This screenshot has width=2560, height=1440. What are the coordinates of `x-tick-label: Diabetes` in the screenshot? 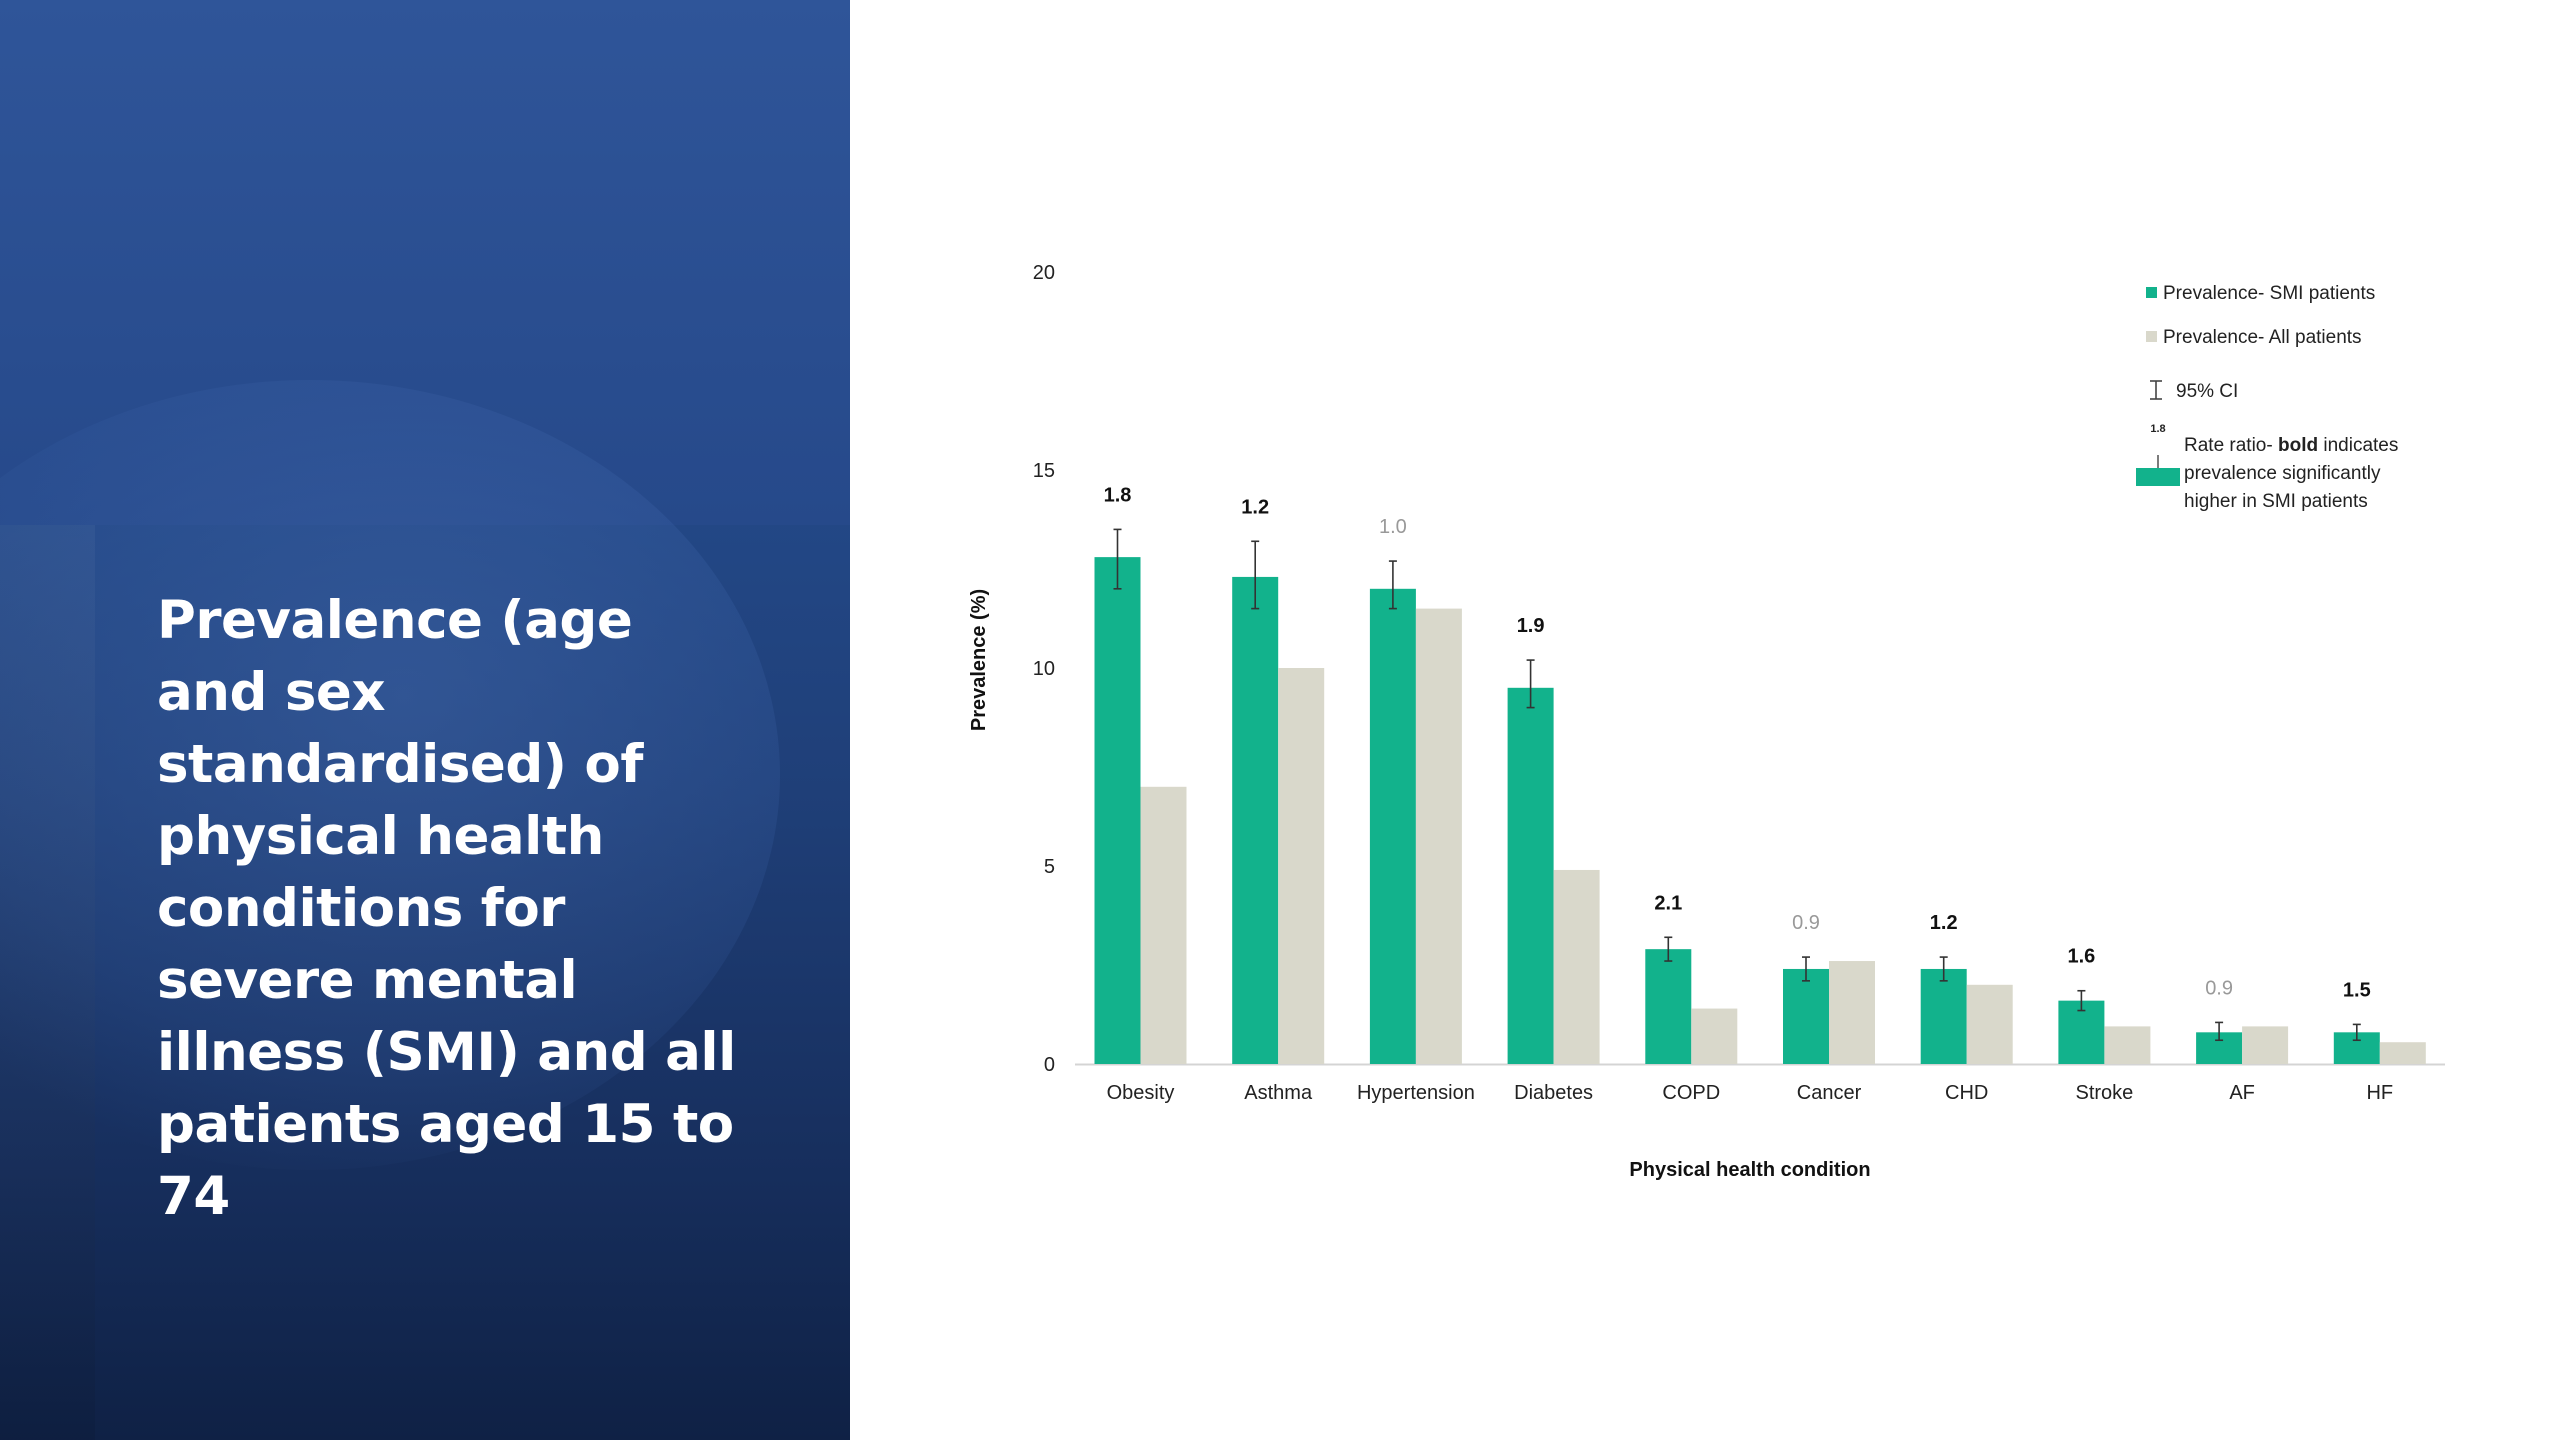 It's located at (1553, 1093).